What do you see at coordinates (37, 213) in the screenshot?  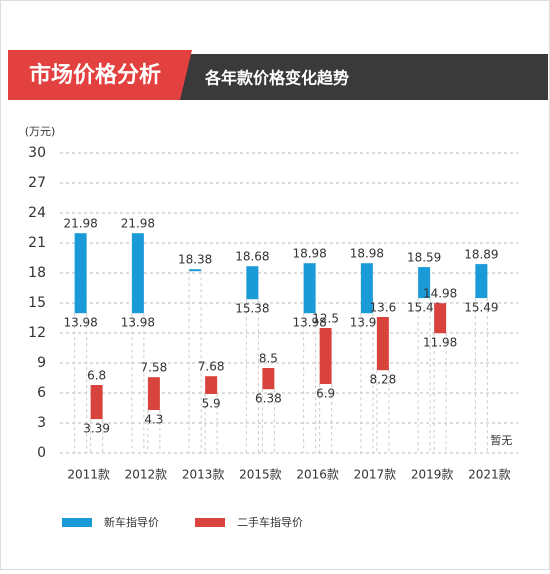 I see `y-tick-label: 24` at bounding box center [37, 213].